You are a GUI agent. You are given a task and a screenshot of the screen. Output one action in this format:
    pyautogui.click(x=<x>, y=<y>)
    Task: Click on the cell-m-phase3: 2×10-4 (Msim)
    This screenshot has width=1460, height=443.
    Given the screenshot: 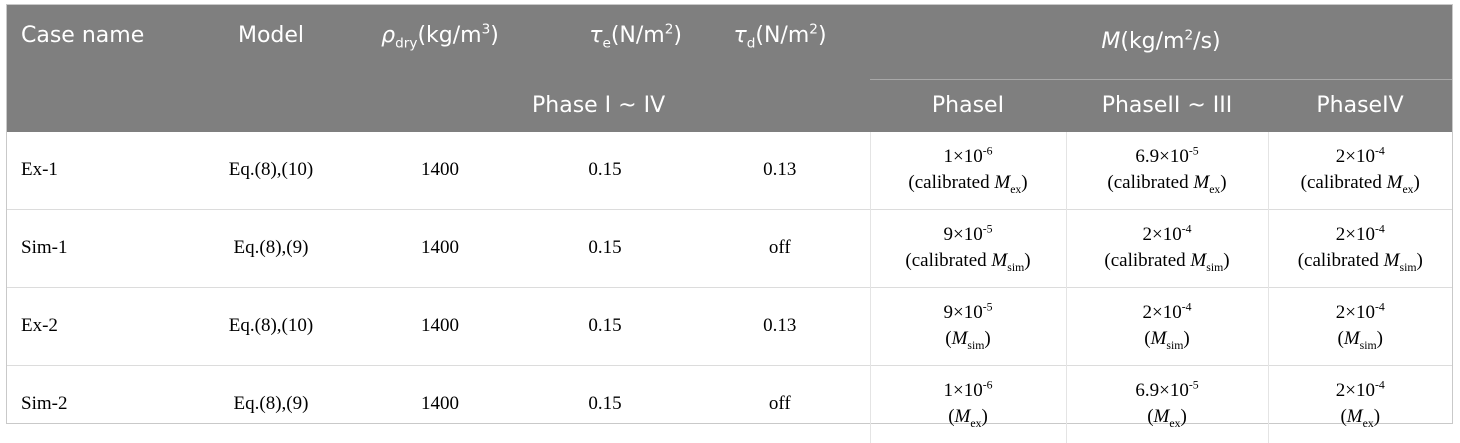 What is the action you would take?
    pyautogui.click(x=1360, y=325)
    